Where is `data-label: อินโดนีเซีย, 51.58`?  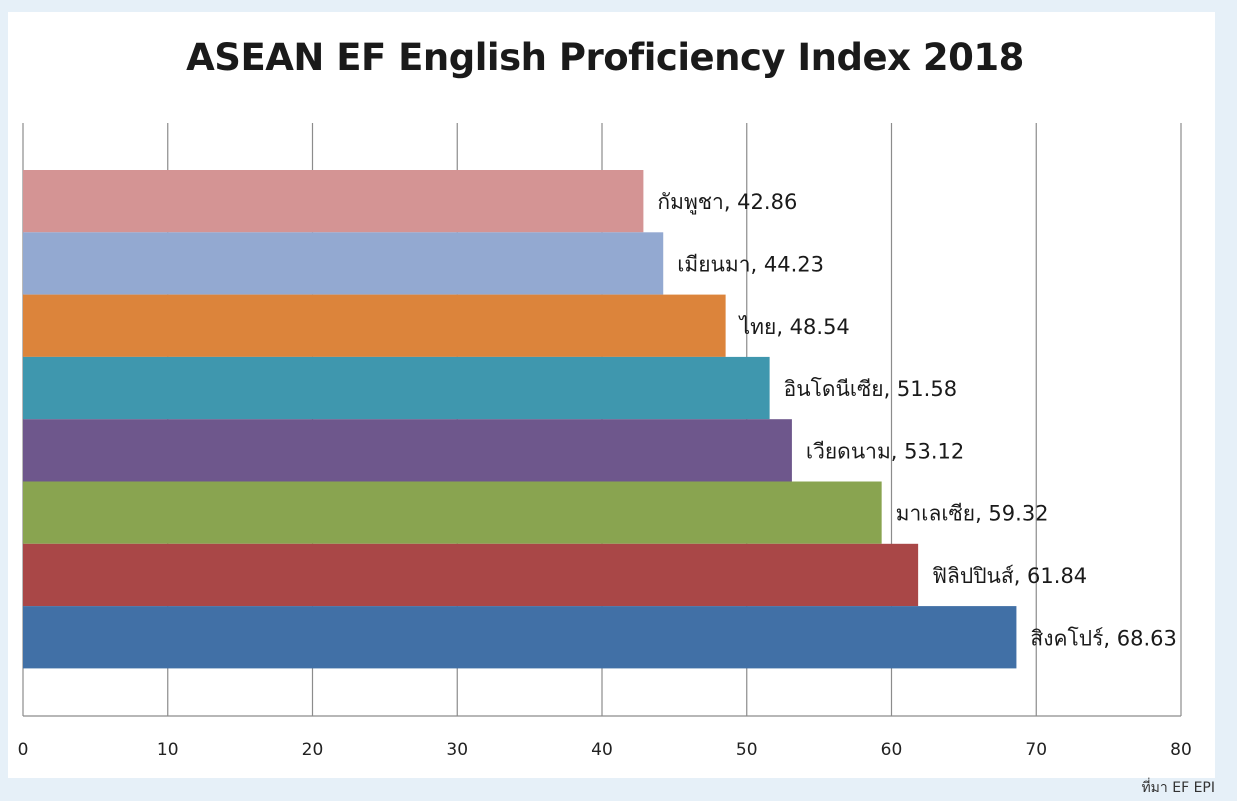 data-label: อินโดนีเซีย, 51.58 is located at coordinates (870, 389).